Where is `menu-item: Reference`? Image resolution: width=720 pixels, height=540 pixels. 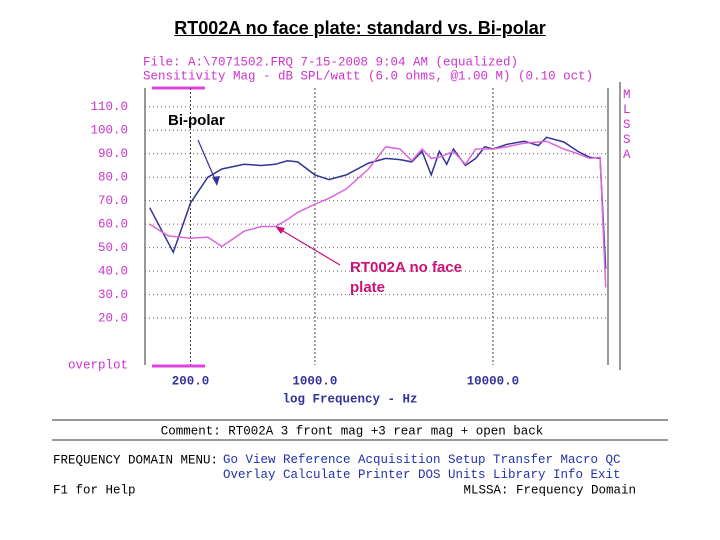
menu-item: Reference is located at coordinates (317, 460).